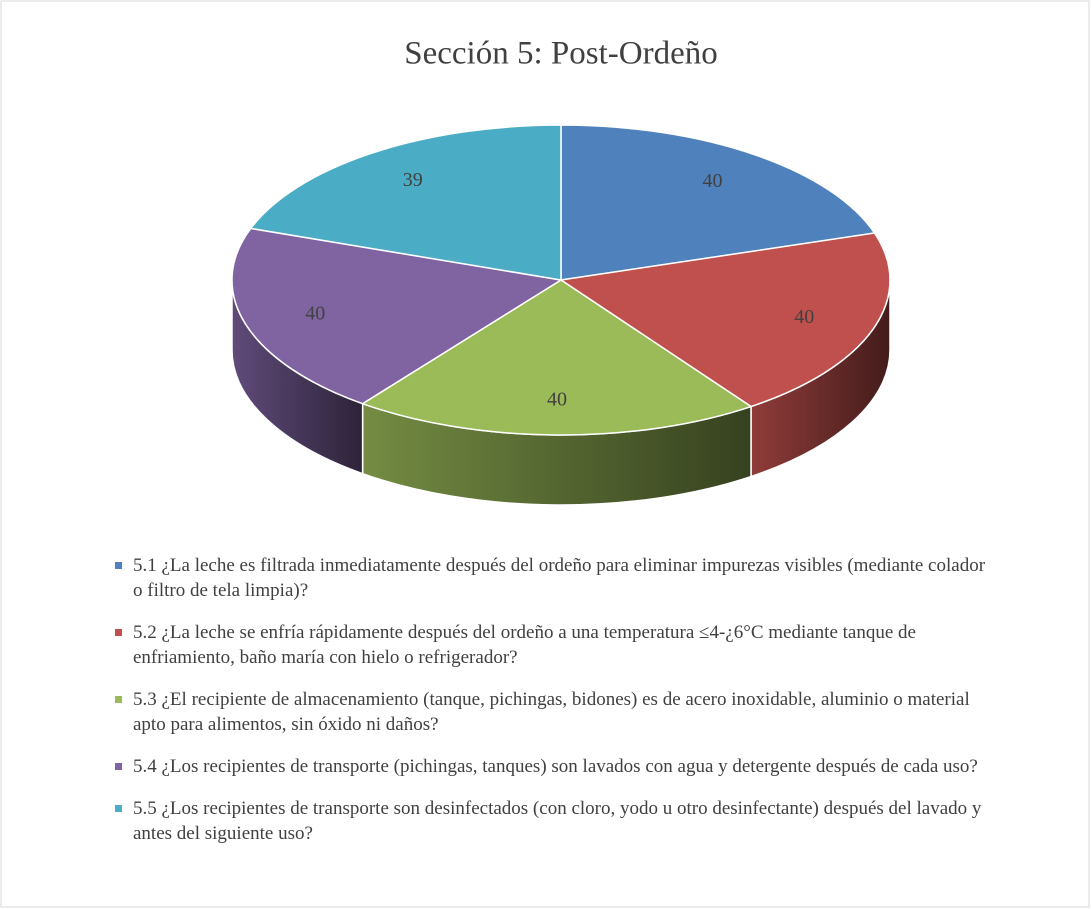 This screenshot has width=1091, height=909. Describe the element at coordinates (560, 54) in the screenshot. I see `chart-title: Sección 5: Post-Ordeño` at that location.